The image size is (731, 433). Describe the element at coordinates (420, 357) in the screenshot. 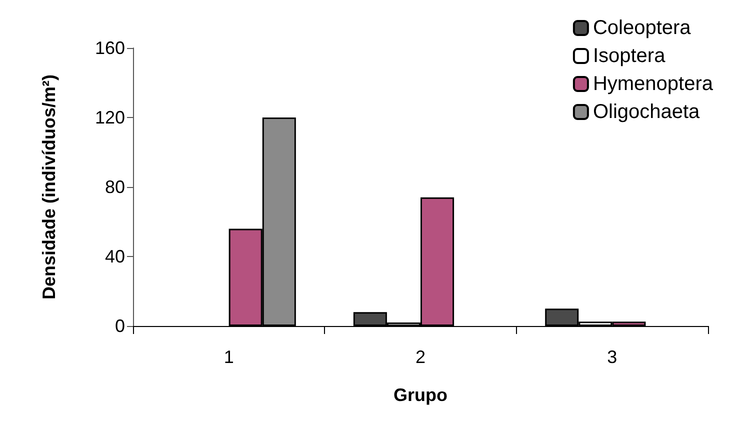

I see `x-tick-label: 2` at that location.